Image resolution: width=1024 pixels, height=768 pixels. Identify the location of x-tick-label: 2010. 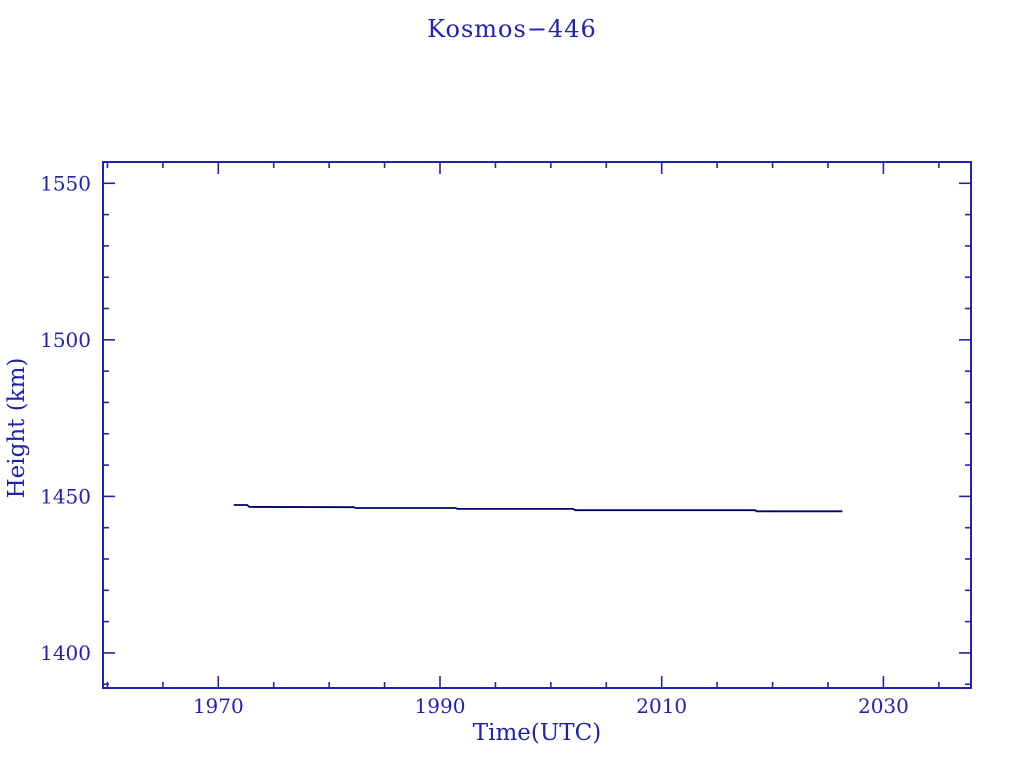
(661, 706).